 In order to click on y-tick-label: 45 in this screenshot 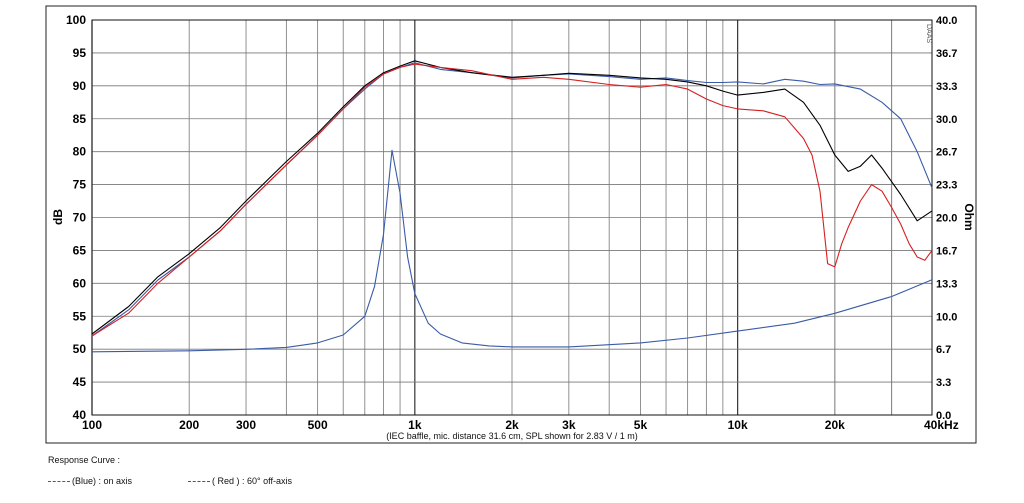, I will do `click(80, 382)`.